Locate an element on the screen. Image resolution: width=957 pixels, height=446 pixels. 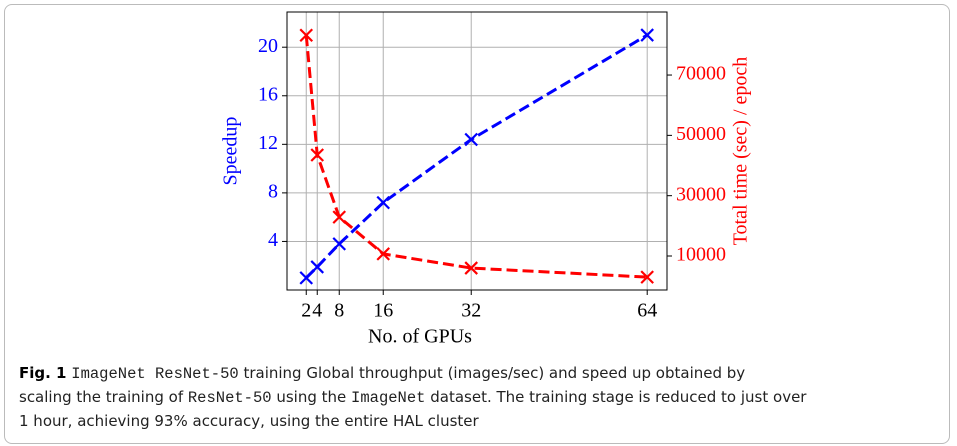
y2-tick-label: 70000 is located at coordinates (701, 74).